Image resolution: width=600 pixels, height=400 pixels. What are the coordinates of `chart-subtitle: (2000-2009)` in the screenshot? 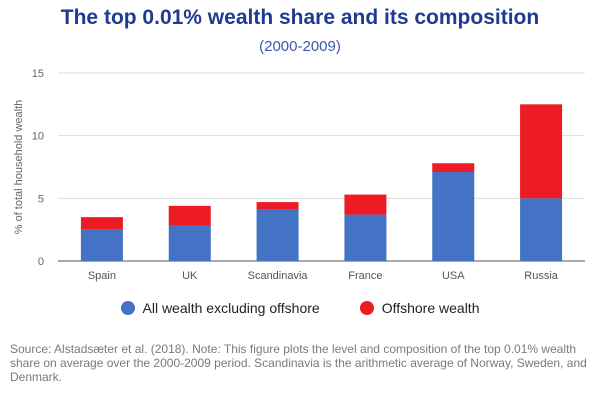 It's located at (300, 46).